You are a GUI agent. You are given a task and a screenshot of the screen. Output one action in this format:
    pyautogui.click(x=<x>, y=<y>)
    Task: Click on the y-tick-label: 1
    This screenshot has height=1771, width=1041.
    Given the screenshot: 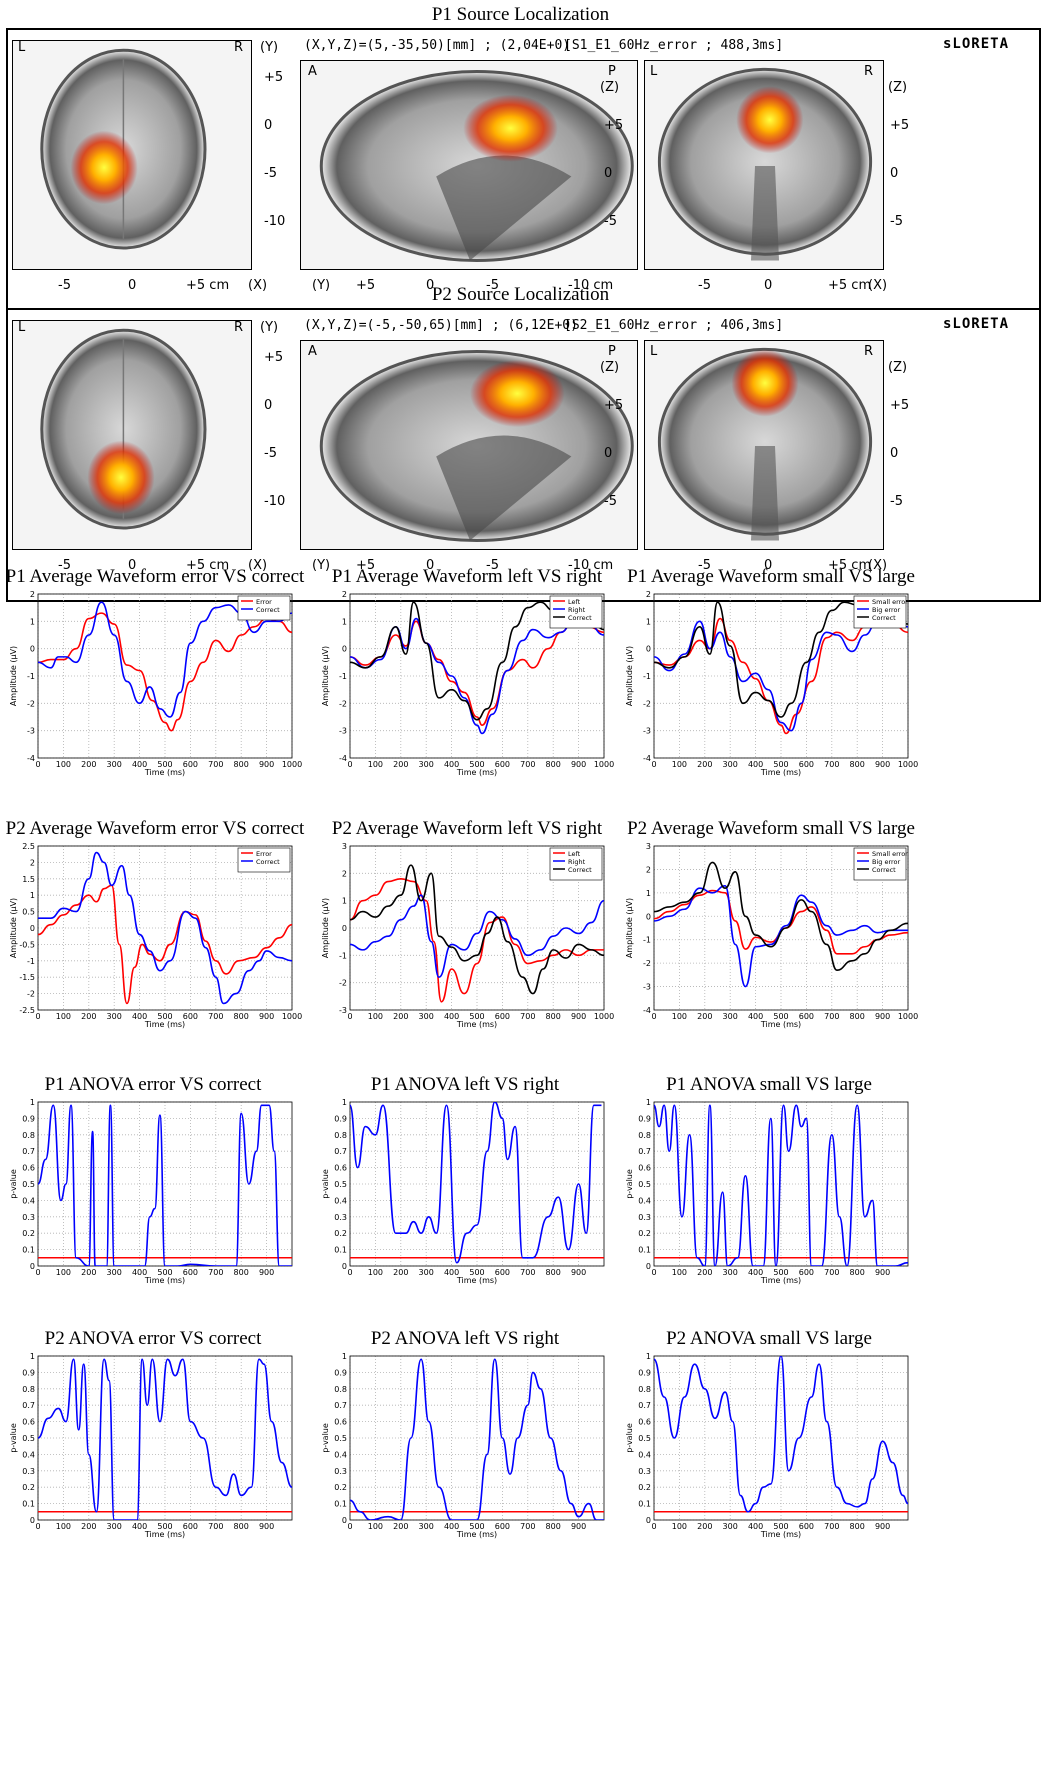 What is the action you would take?
    pyautogui.click(x=648, y=621)
    